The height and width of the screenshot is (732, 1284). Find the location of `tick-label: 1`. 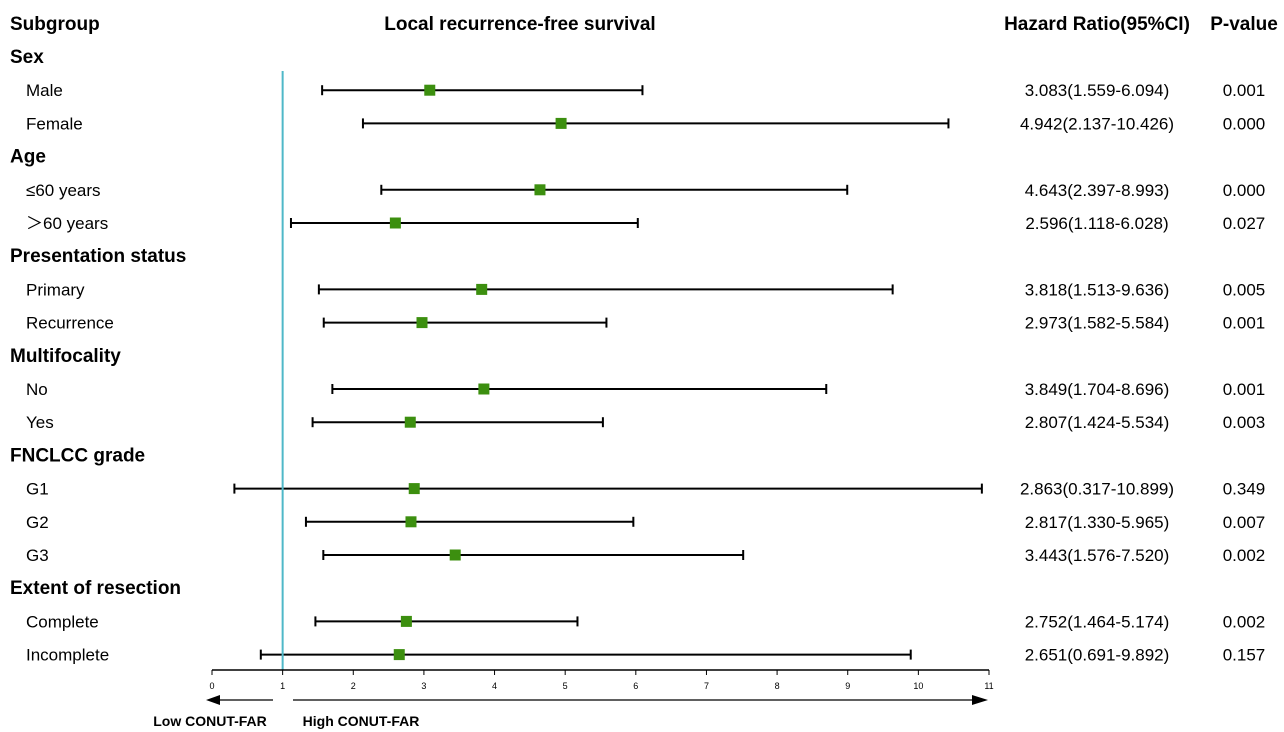

tick-label: 1 is located at coordinates (282, 686).